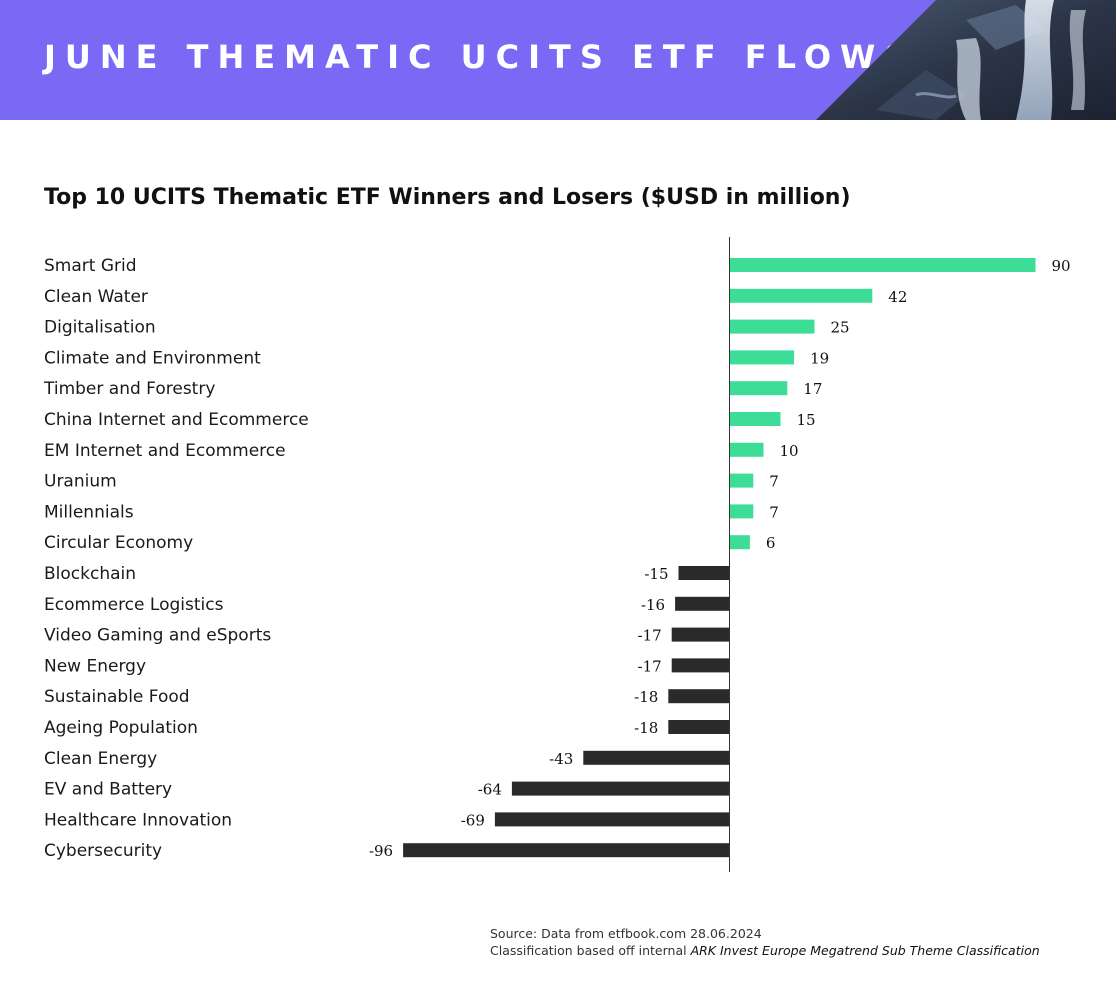 Image resolution: width=1116 pixels, height=1000 pixels. I want to click on value-label-smart-grid: 90, so click(1061, 266).